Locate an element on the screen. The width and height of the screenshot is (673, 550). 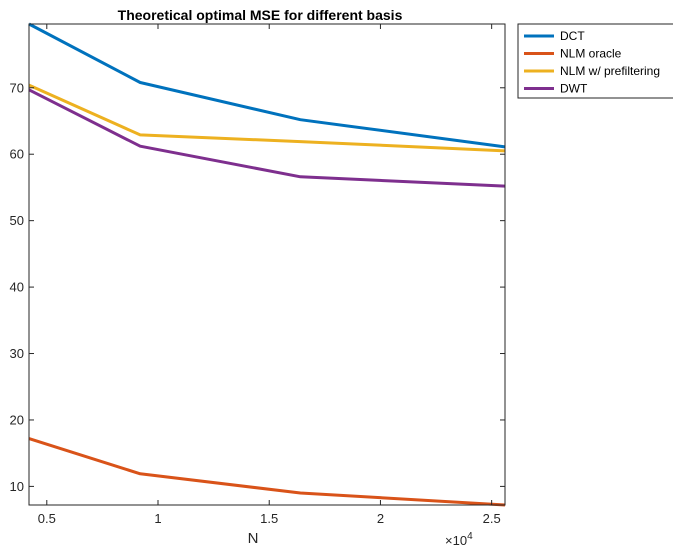
x-exponent-power: 4 is located at coordinates (470, 536).